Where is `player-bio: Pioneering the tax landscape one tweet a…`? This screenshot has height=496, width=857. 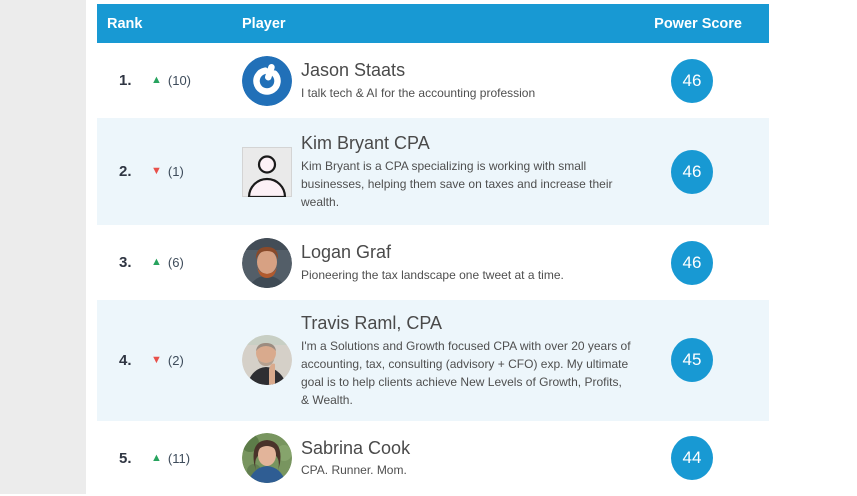 player-bio: Pioneering the tax landscape one tweet a… is located at coordinates (432, 274).